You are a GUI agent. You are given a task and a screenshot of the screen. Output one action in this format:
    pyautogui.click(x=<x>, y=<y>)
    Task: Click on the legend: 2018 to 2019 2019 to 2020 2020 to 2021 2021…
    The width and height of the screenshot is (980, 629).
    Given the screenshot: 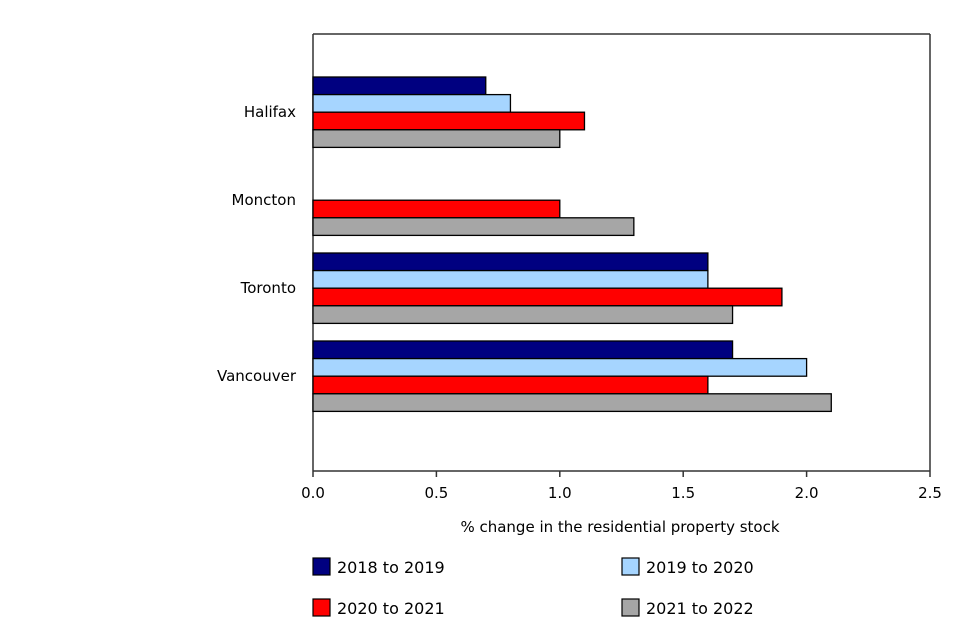 What is the action you would take?
    pyautogui.click(x=533, y=587)
    